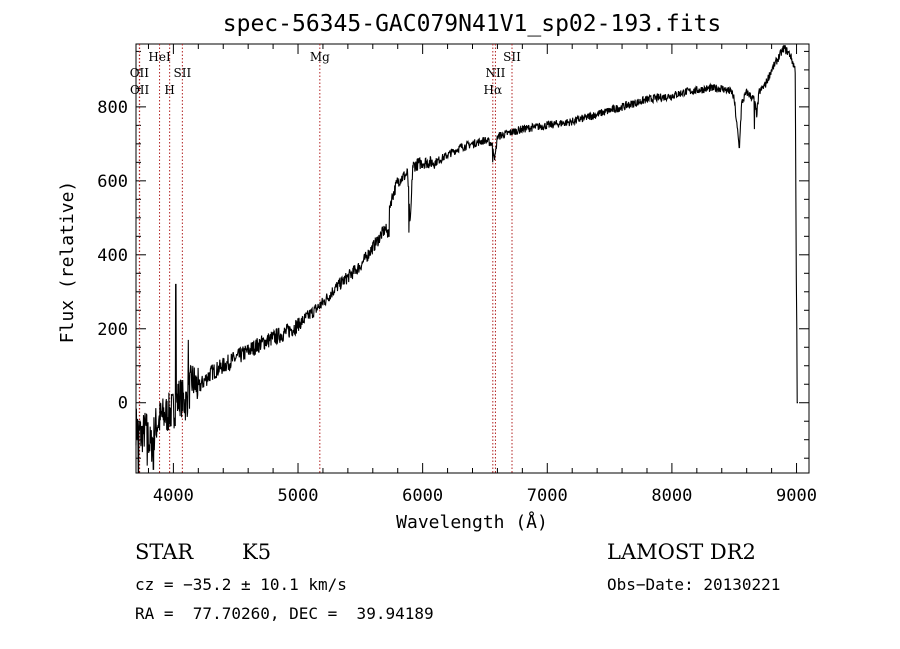  What do you see at coordinates (67, 262) in the screenshot?
I see `y-axis-label: Flux (relative)` at bounding box center [67, 262].